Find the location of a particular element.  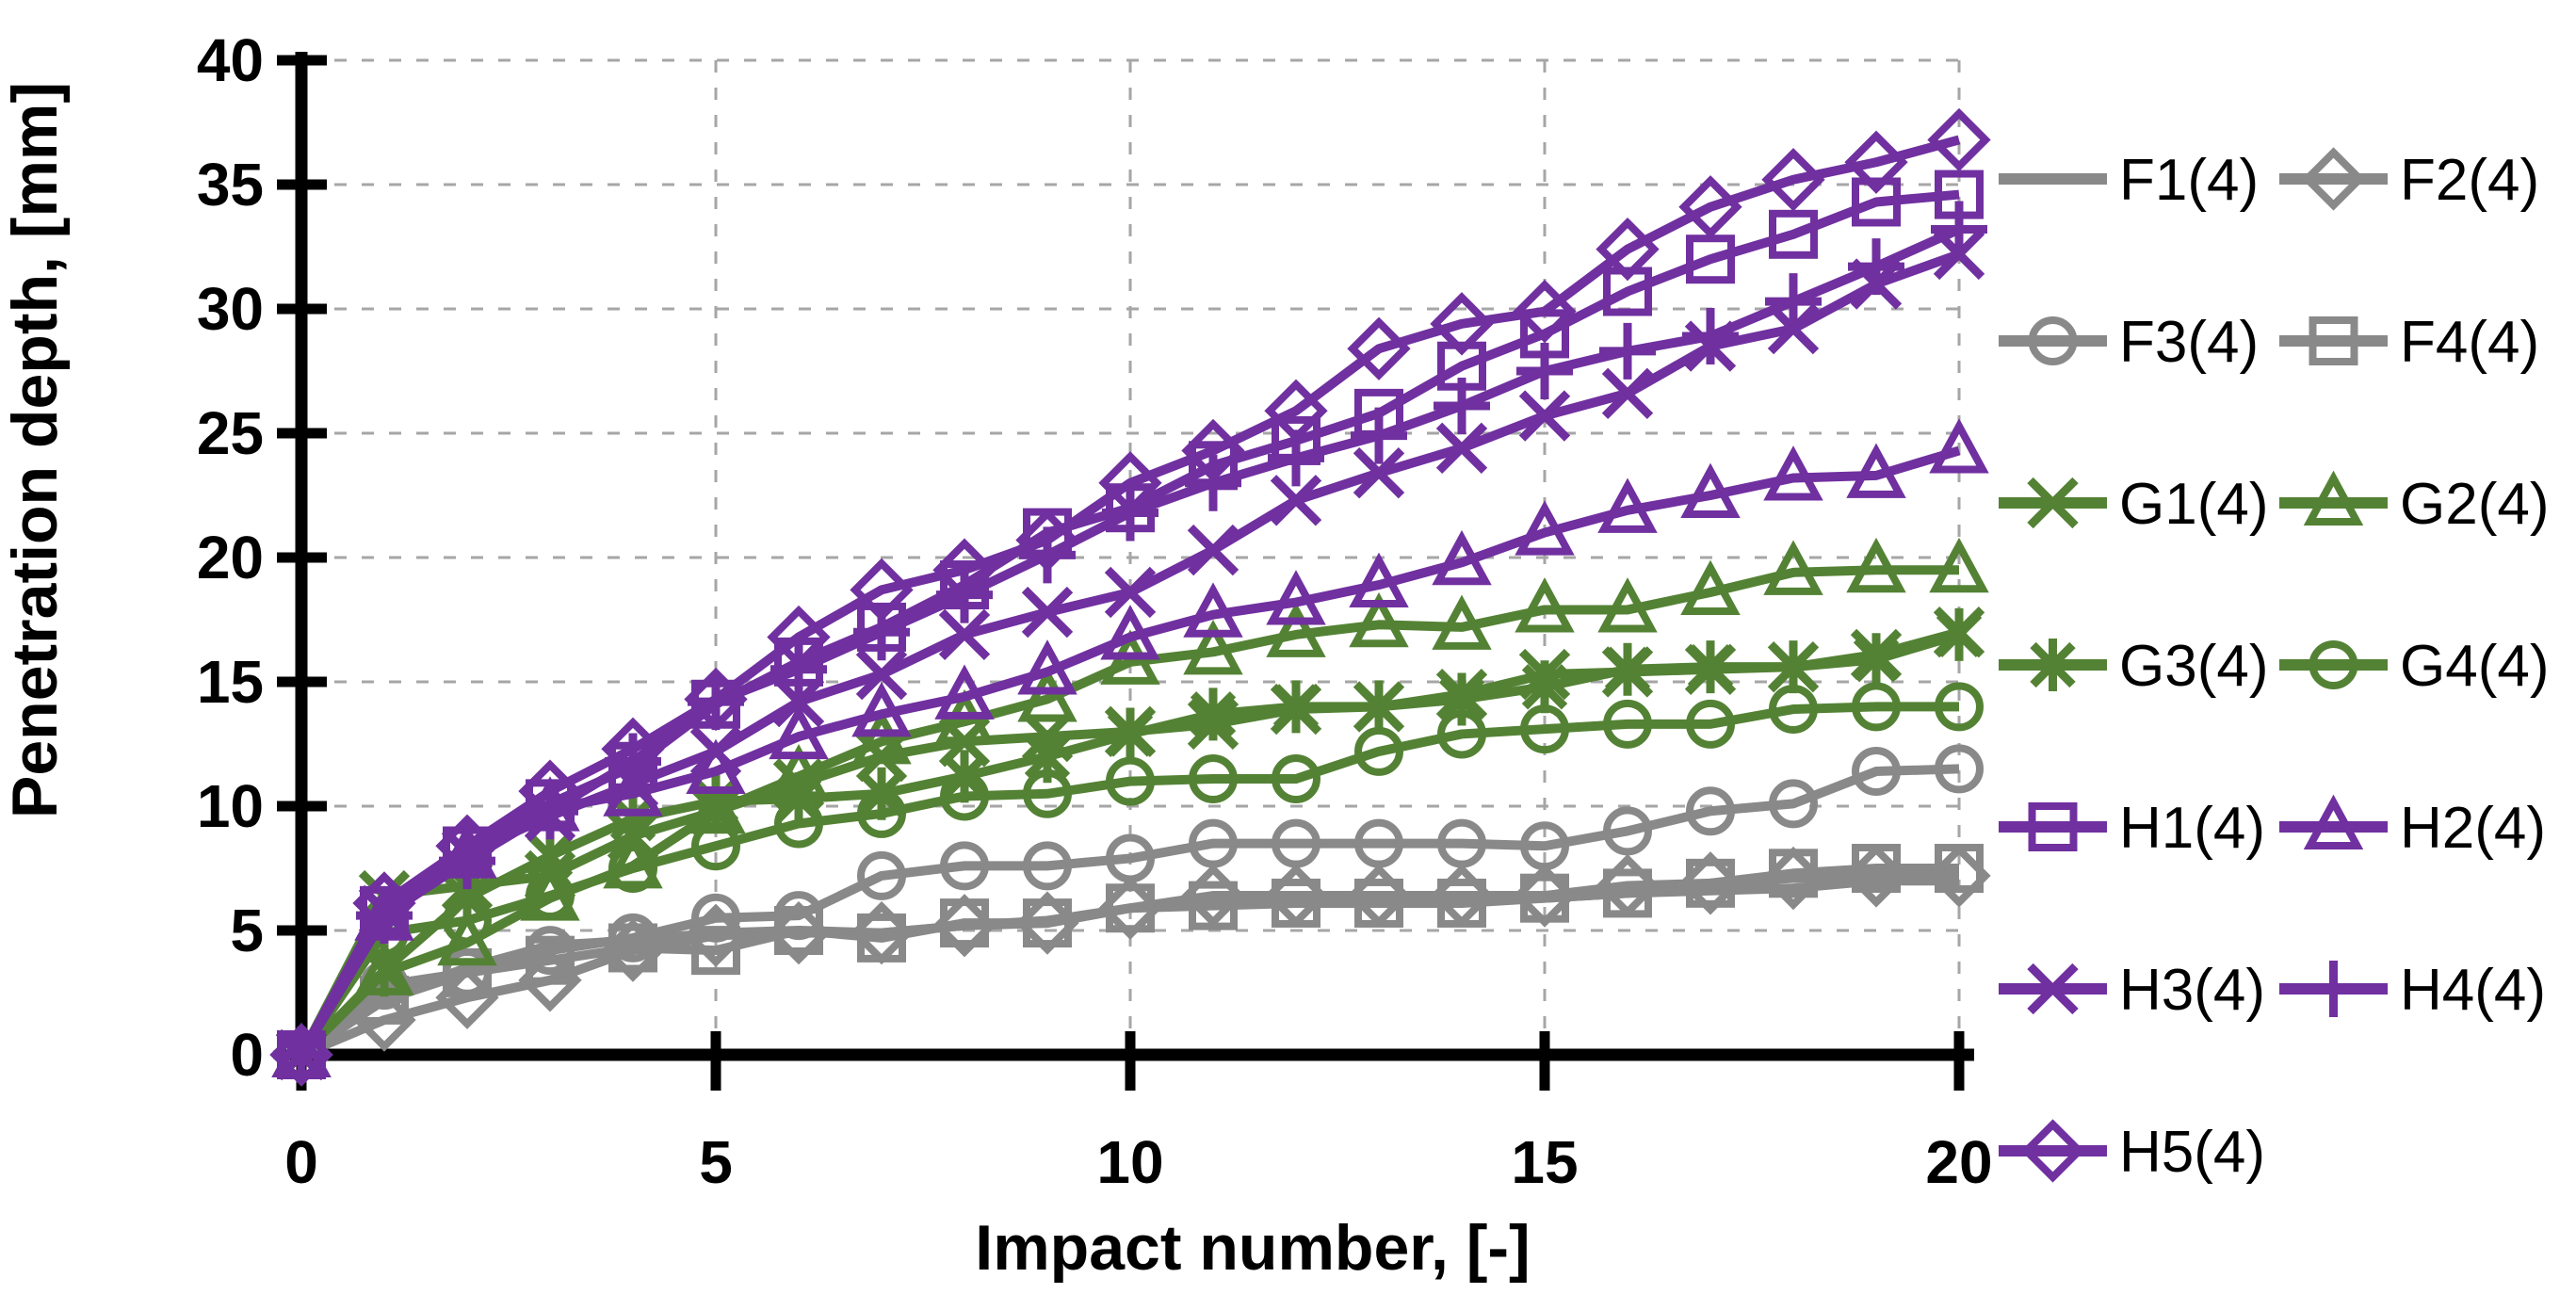

legend-item-g34: G3(4) is located at coordinates (2133, 666).